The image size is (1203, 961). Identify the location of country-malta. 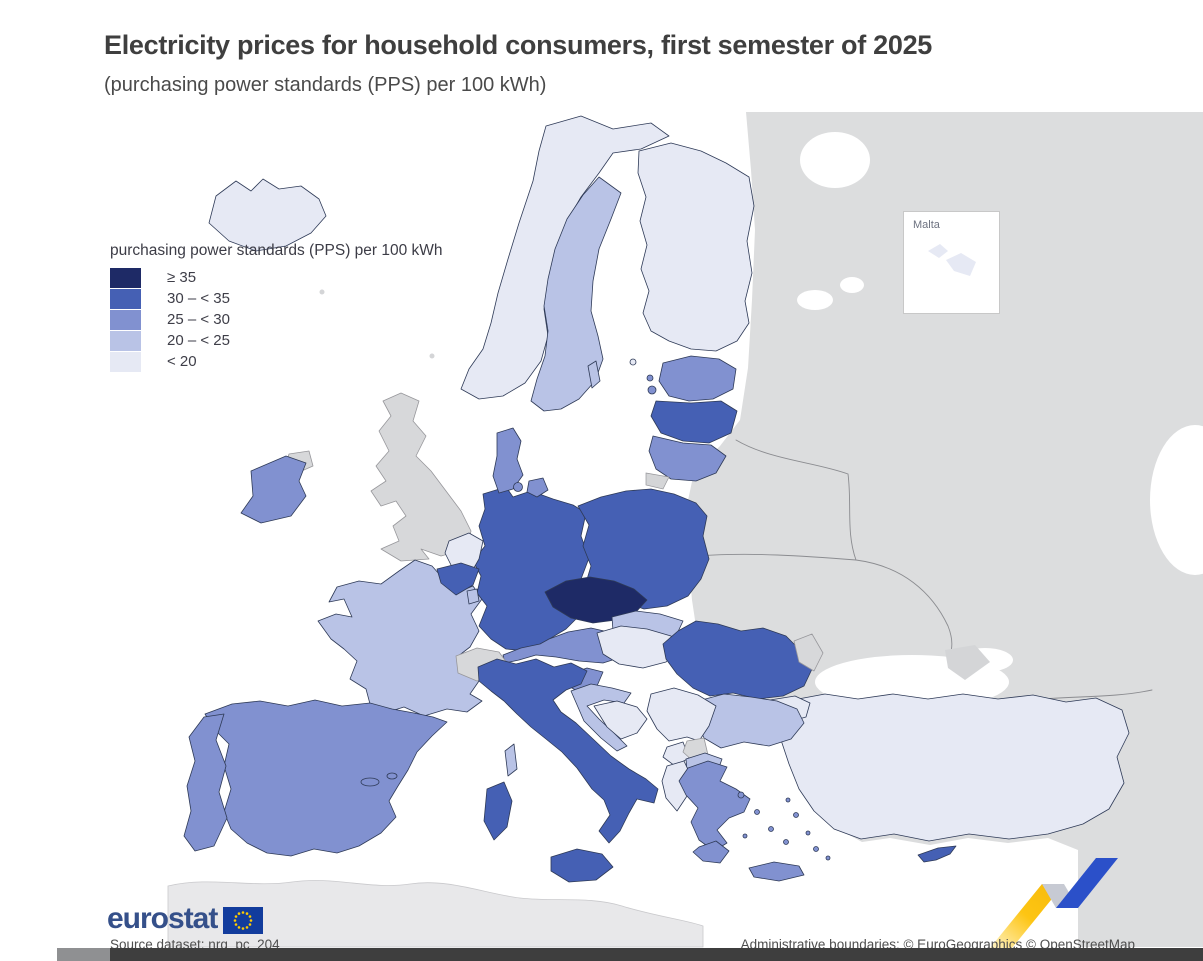
(952, 260).